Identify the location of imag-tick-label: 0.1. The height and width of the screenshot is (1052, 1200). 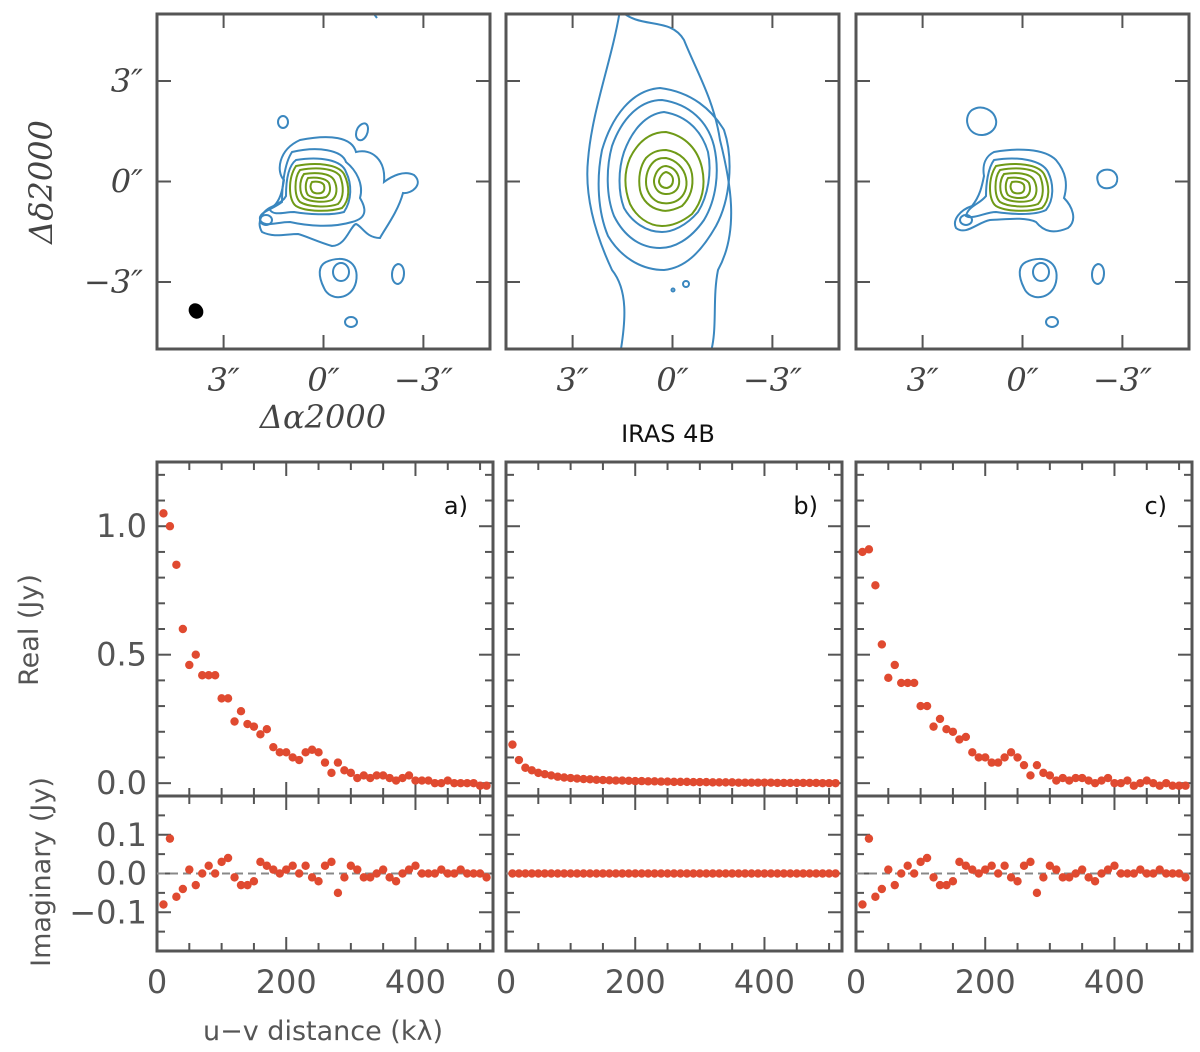
(121, 835).